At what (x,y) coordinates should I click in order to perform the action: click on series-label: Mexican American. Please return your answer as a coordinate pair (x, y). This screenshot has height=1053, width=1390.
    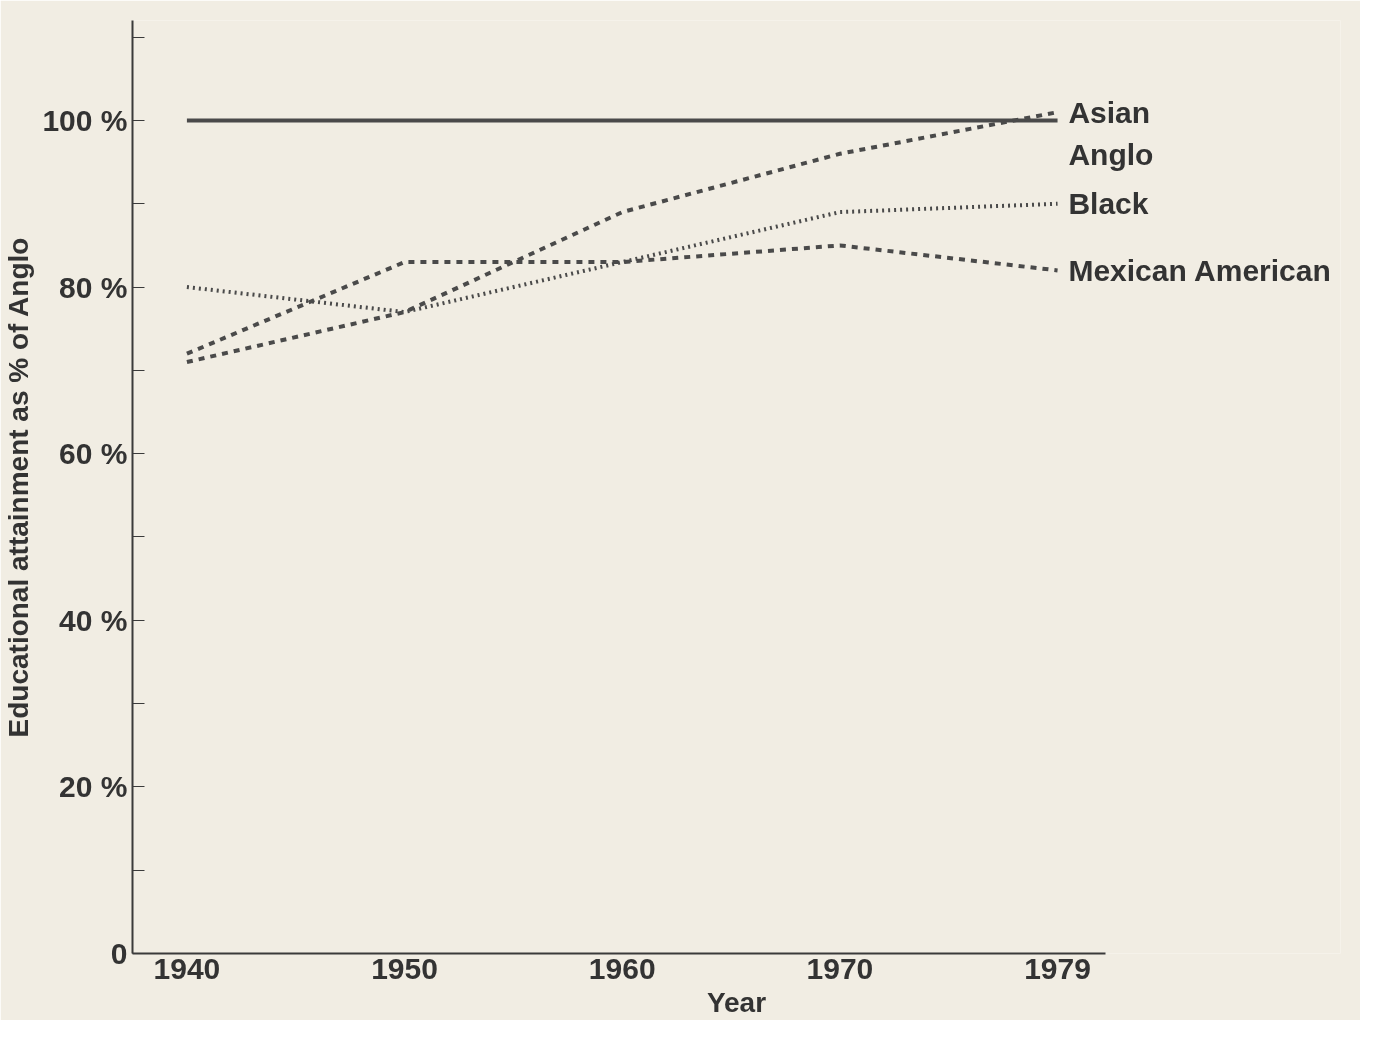
    Looking at the image, I should click on (1199, 270).